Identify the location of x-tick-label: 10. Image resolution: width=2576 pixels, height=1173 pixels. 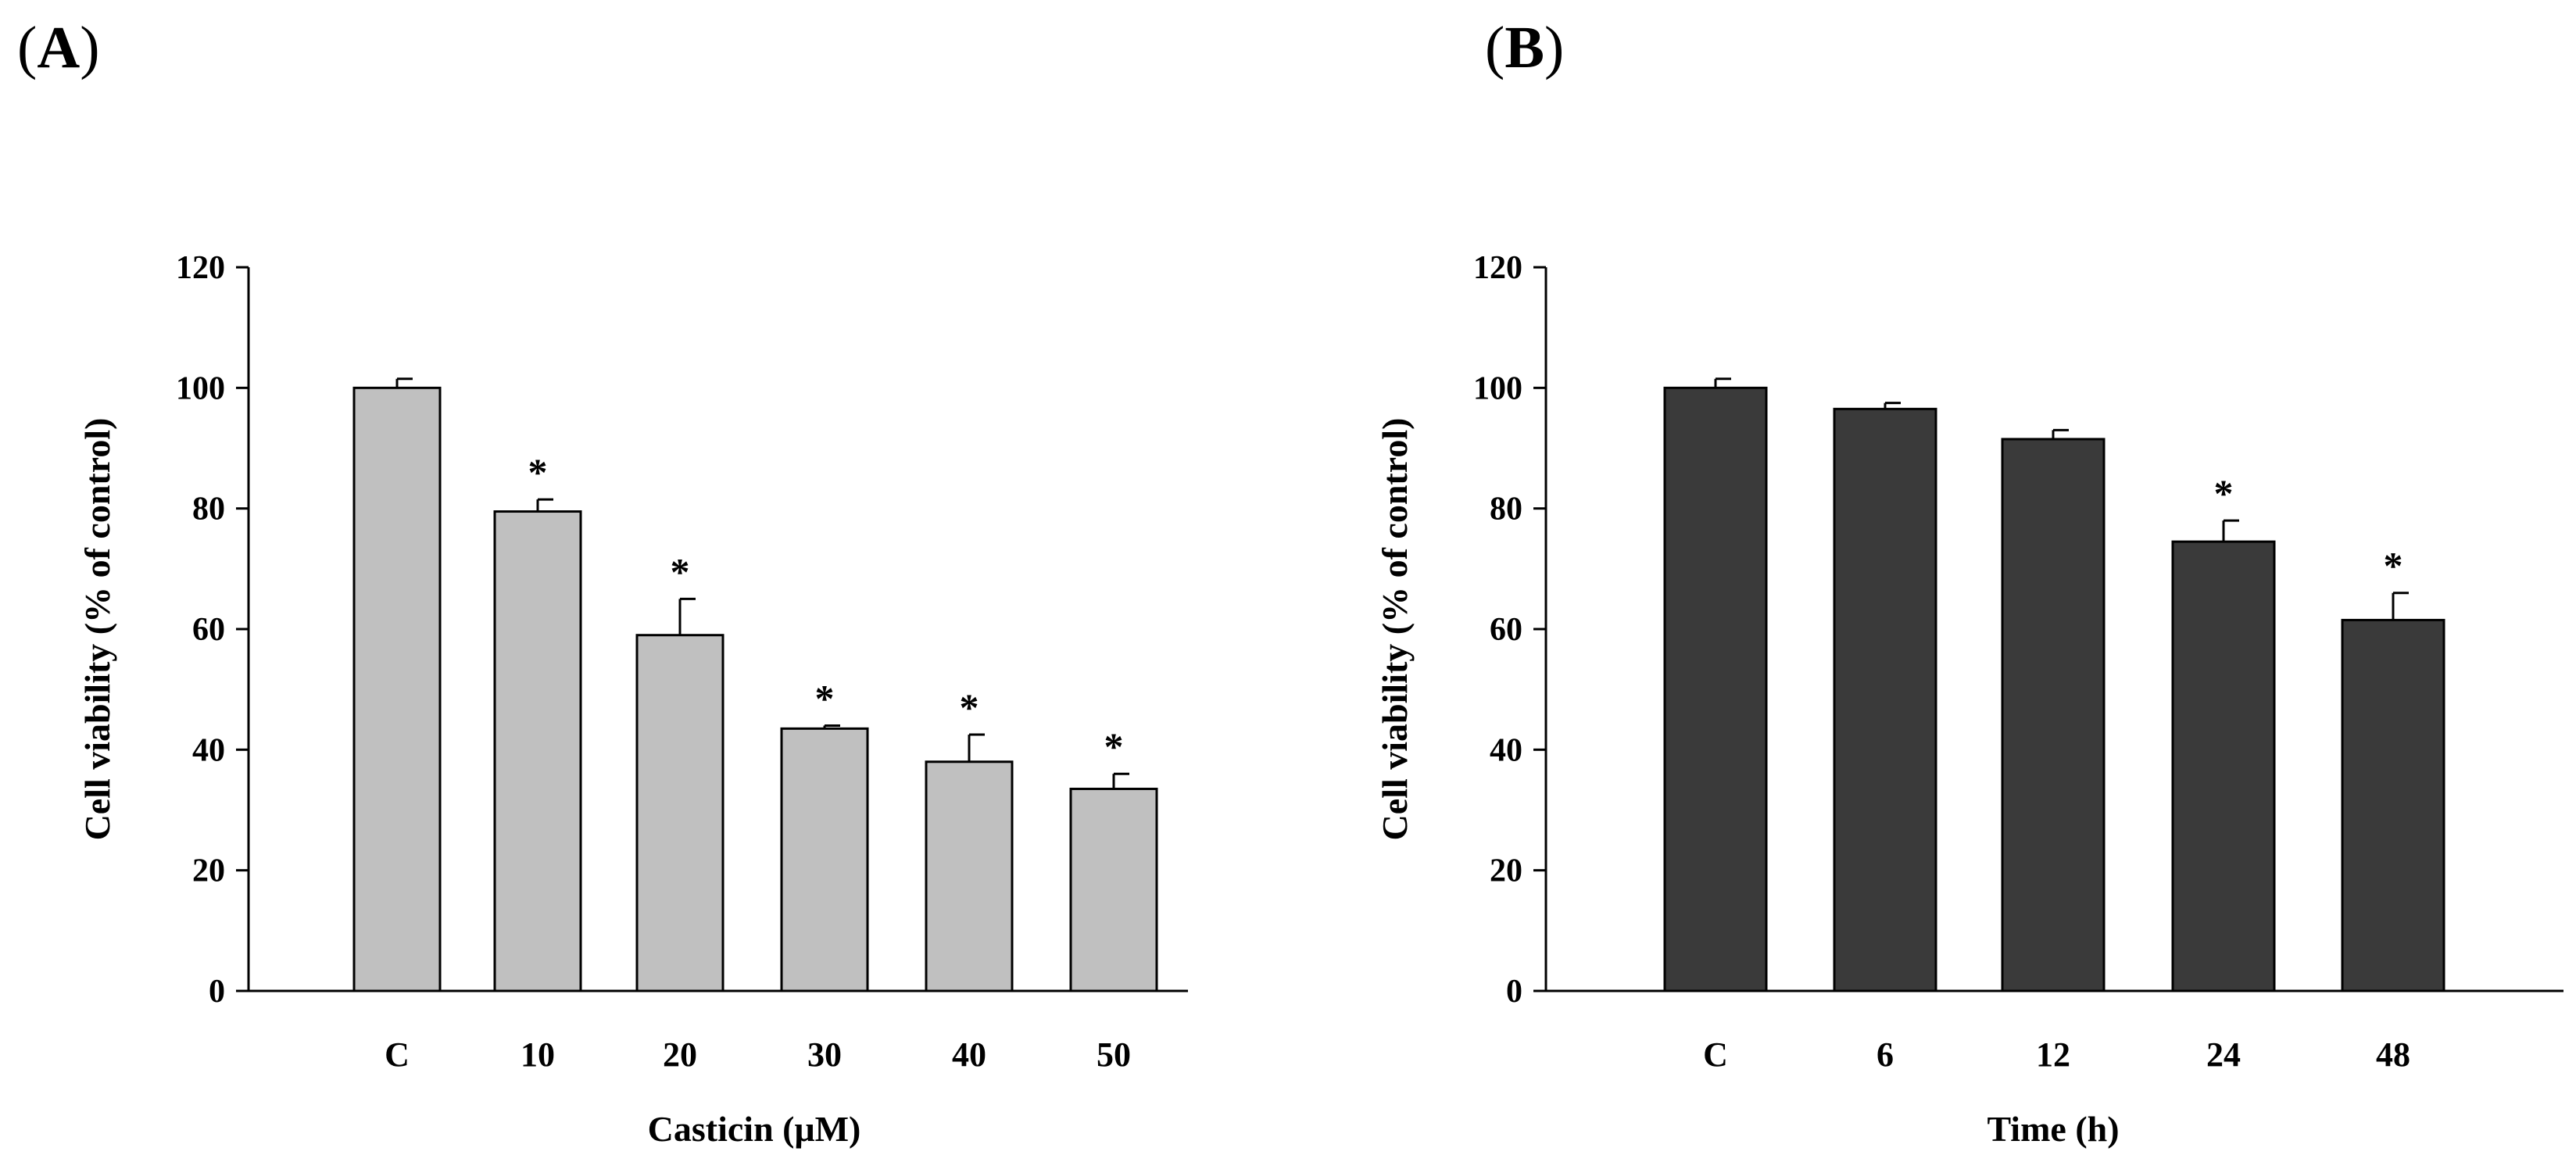
(538, 1054).